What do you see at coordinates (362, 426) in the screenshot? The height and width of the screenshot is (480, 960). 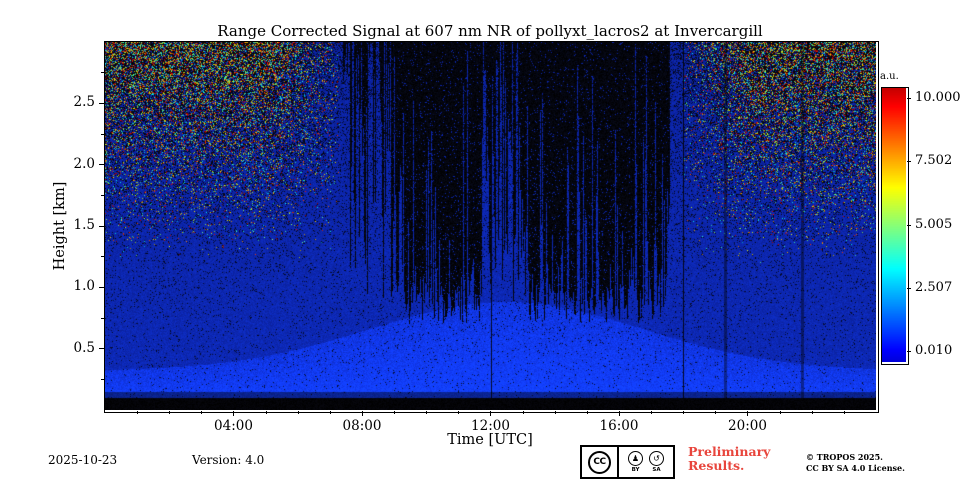 I see `x-tick-label: 08:00` at bounding box center [362, 426].